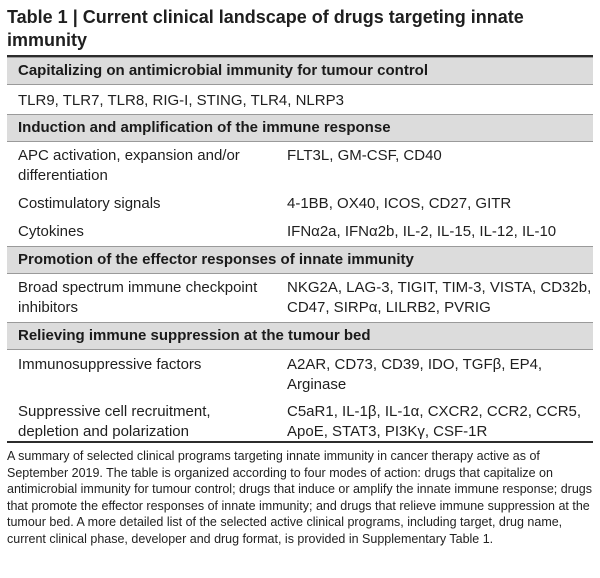 This screenshot has height=578, width=600. I want to click on row-costimulatory-agents: 4-1BB, OX40, ICOS, CD27, GITR, so click(399, 203).